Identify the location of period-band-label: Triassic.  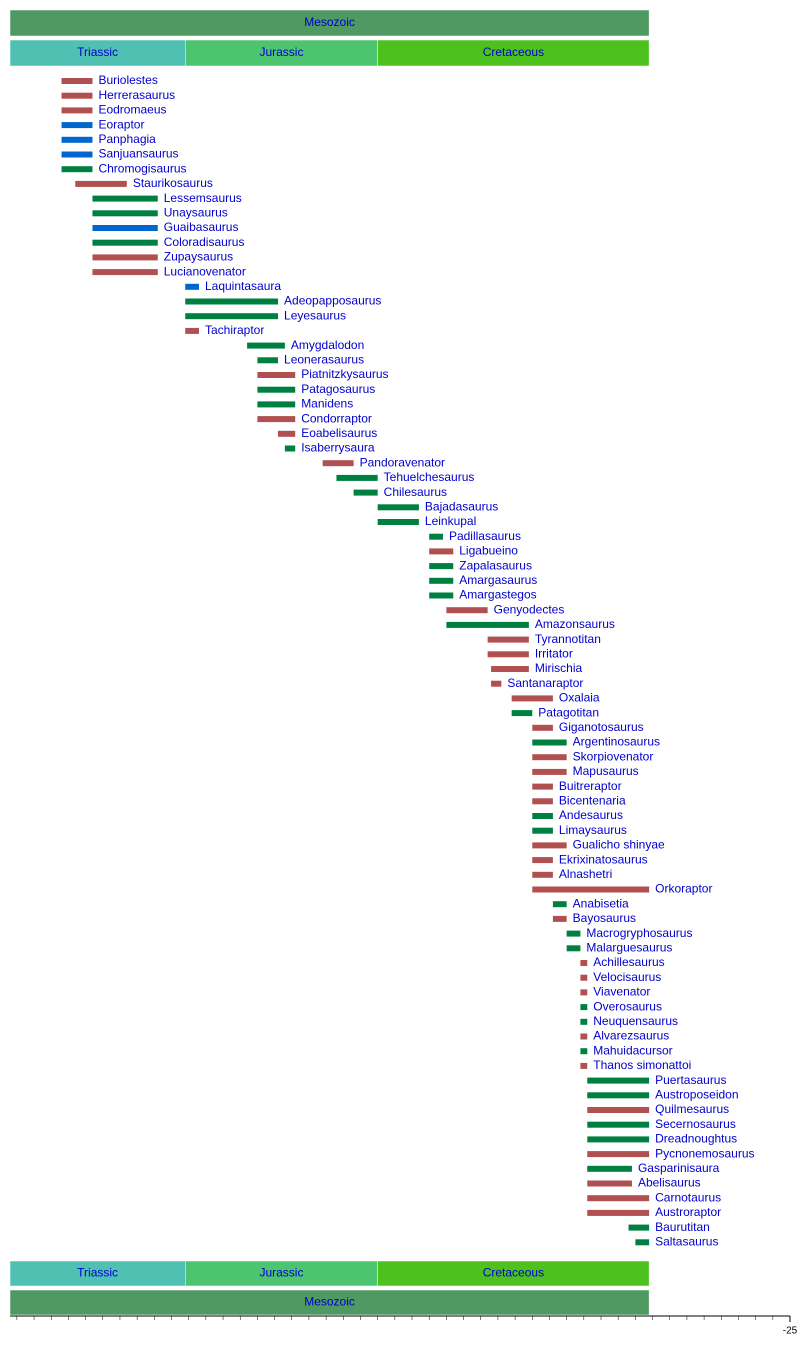
(97, 52).